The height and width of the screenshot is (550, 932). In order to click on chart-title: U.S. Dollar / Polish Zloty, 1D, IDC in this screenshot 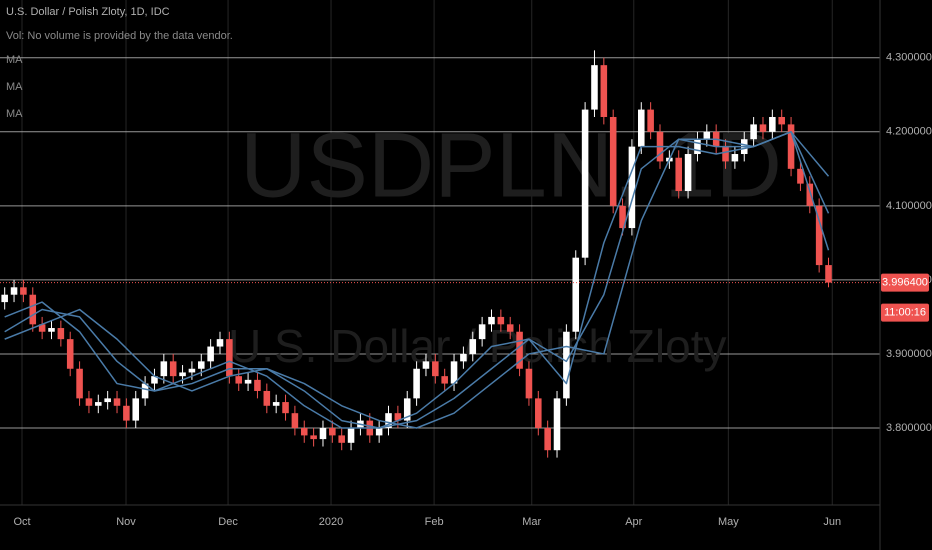, I will do `click(88, 12)`.